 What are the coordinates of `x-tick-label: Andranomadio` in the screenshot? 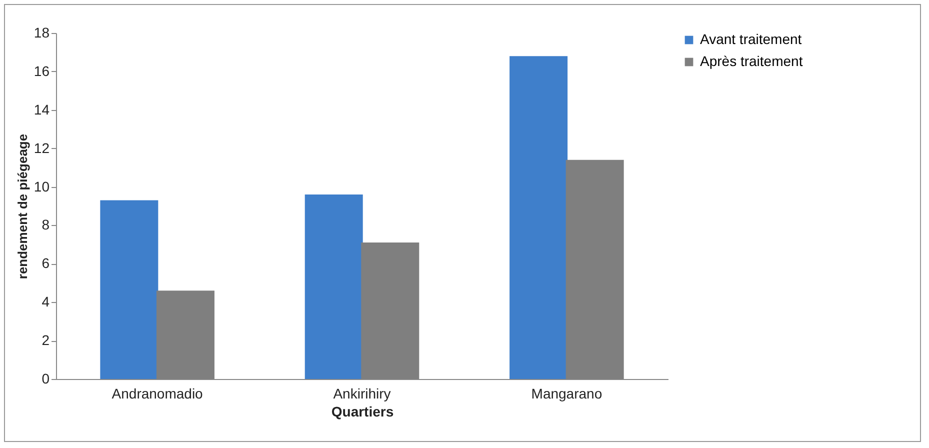 It's located at (158, 394).